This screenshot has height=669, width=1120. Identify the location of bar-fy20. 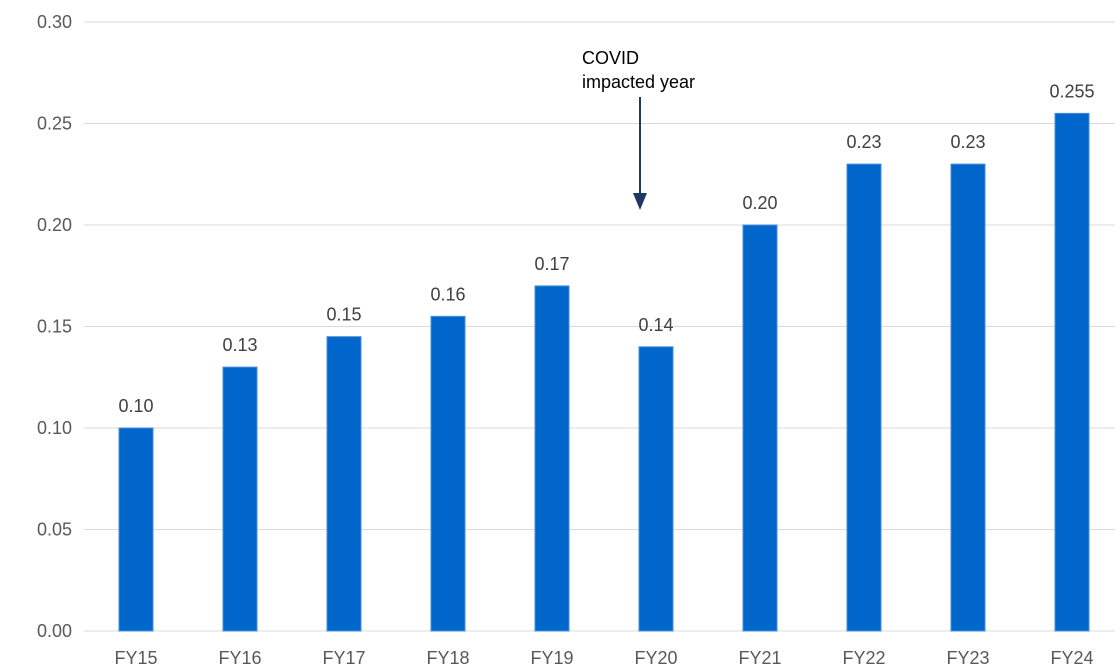
(656, 489).